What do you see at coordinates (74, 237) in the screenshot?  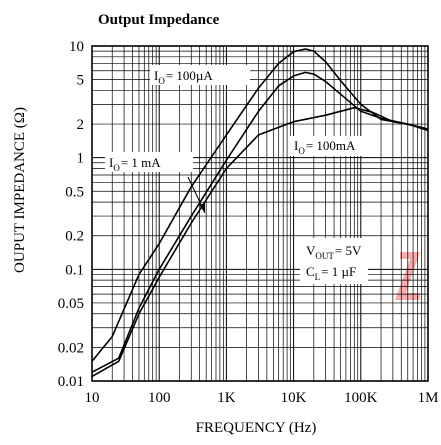 I see `y-tick-label: 0.2` at bounding box center [74, 237].